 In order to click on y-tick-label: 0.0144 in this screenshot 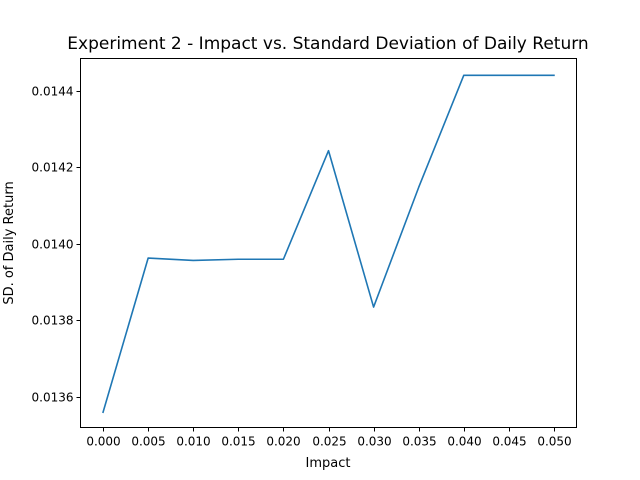, I will do `click(53, 92)`.